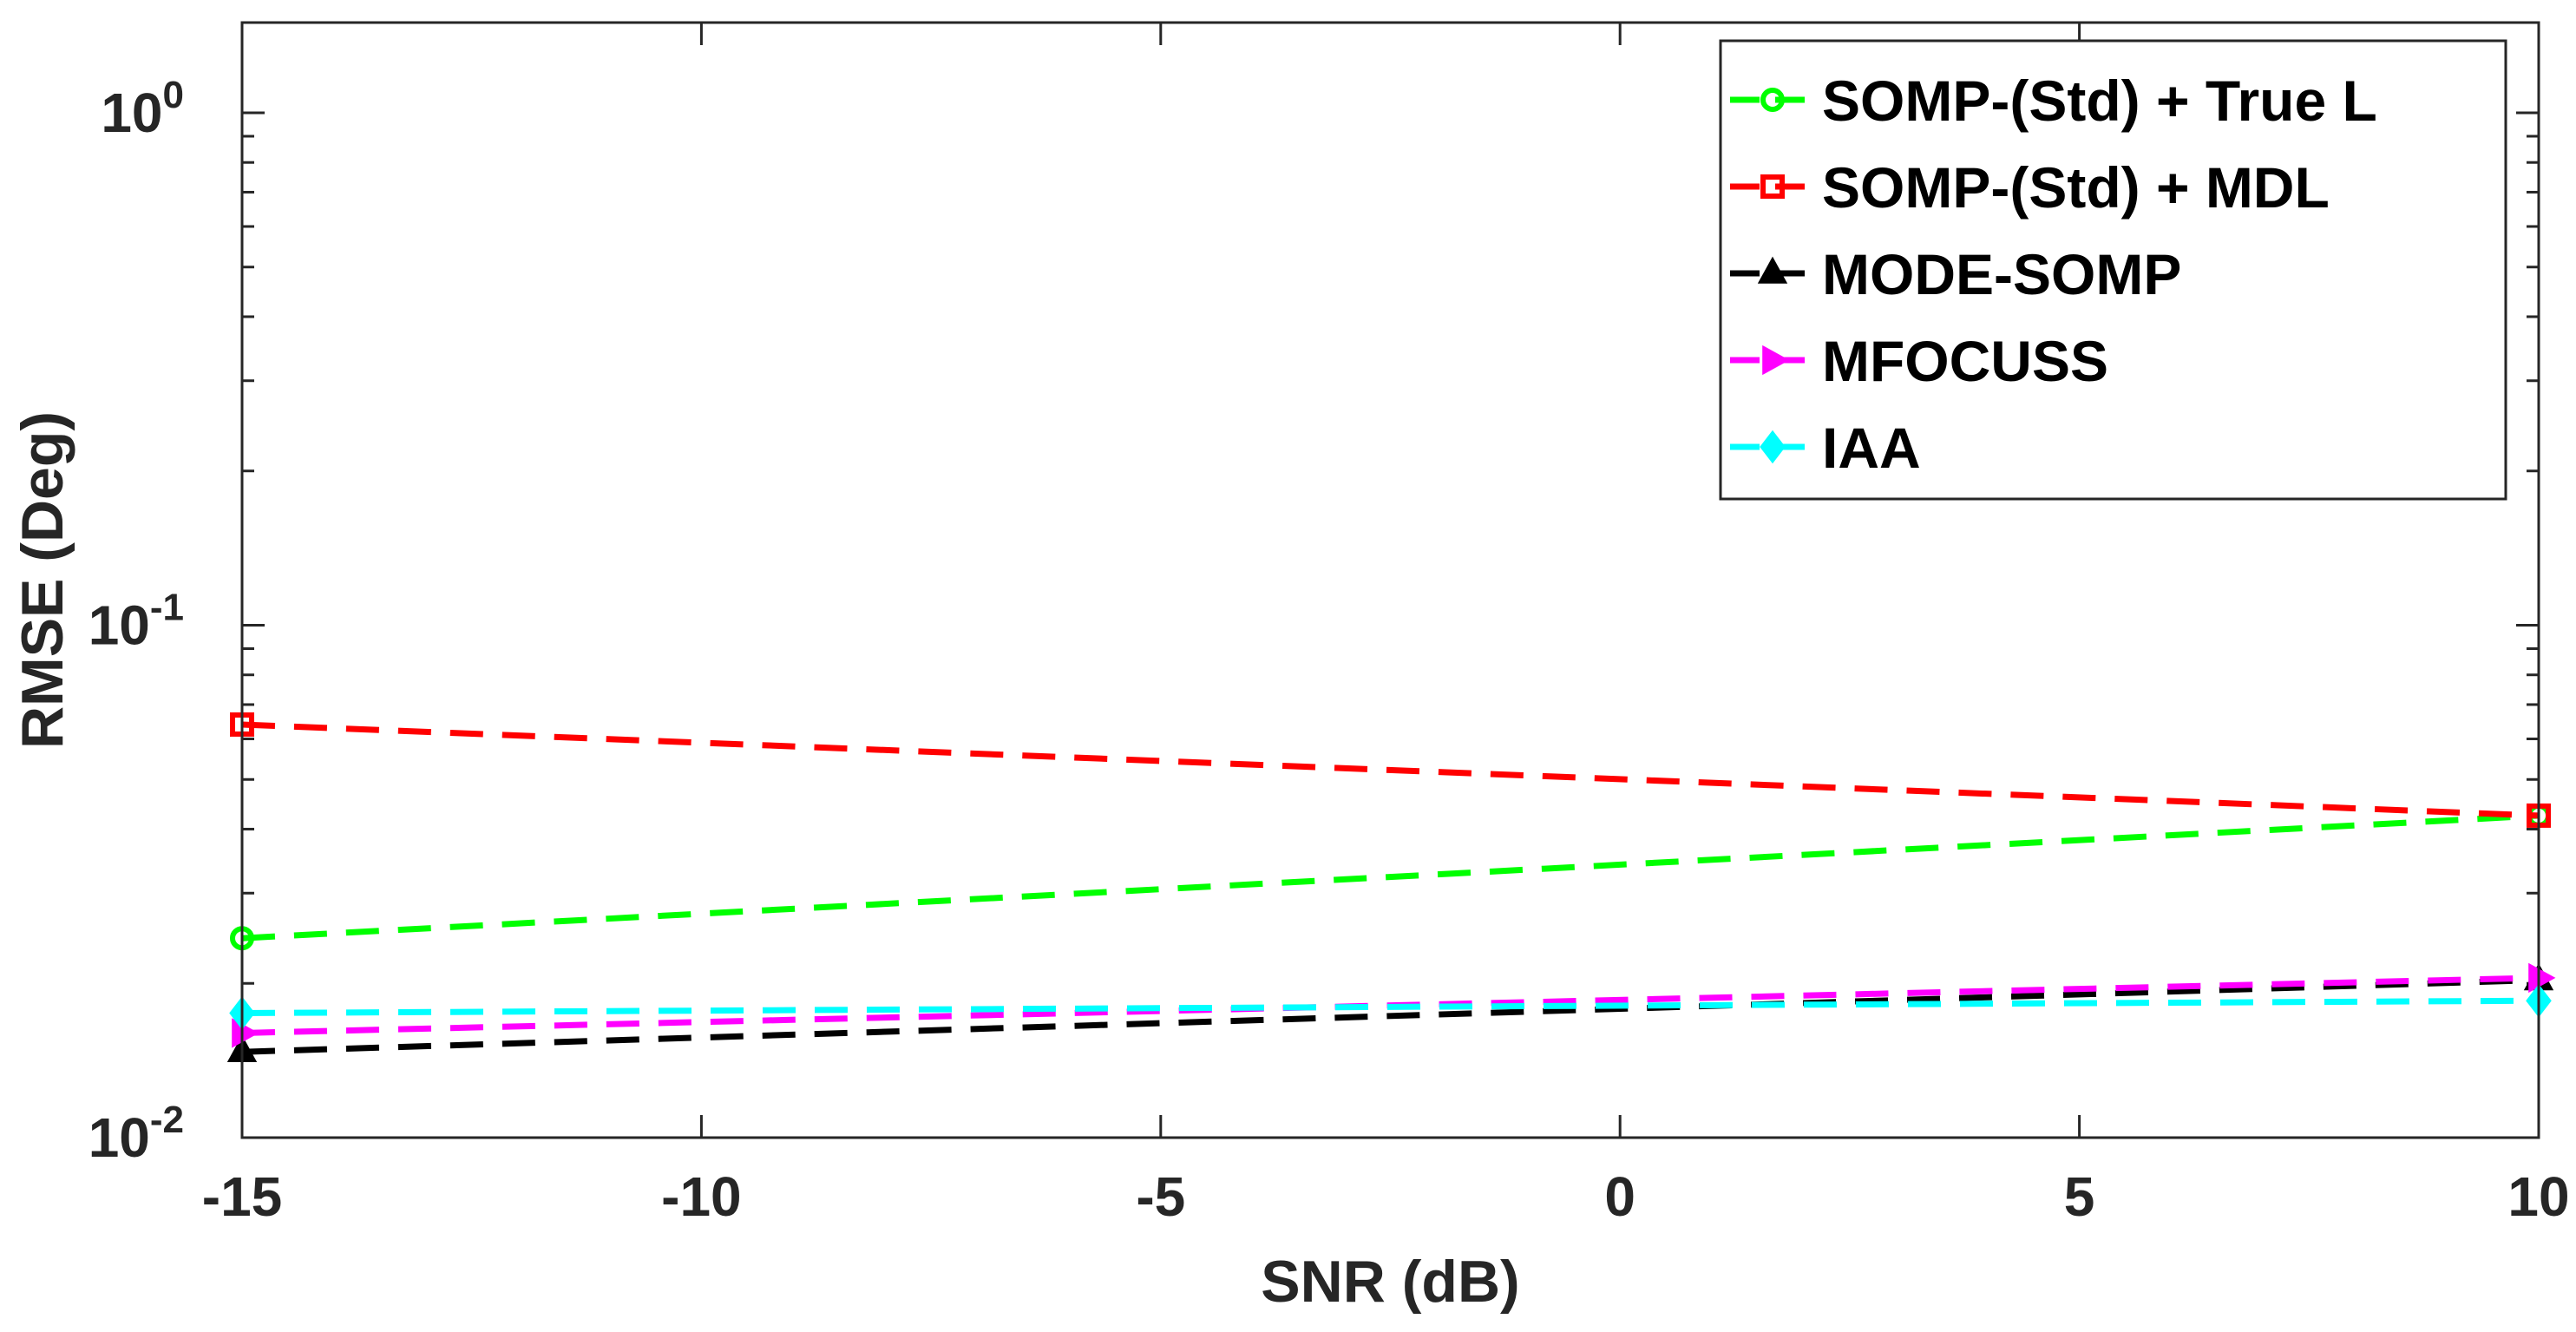  Describe the element at coordinates (1160, 1197) in the screenshot. I see `x-tick-label: -5` at that location.